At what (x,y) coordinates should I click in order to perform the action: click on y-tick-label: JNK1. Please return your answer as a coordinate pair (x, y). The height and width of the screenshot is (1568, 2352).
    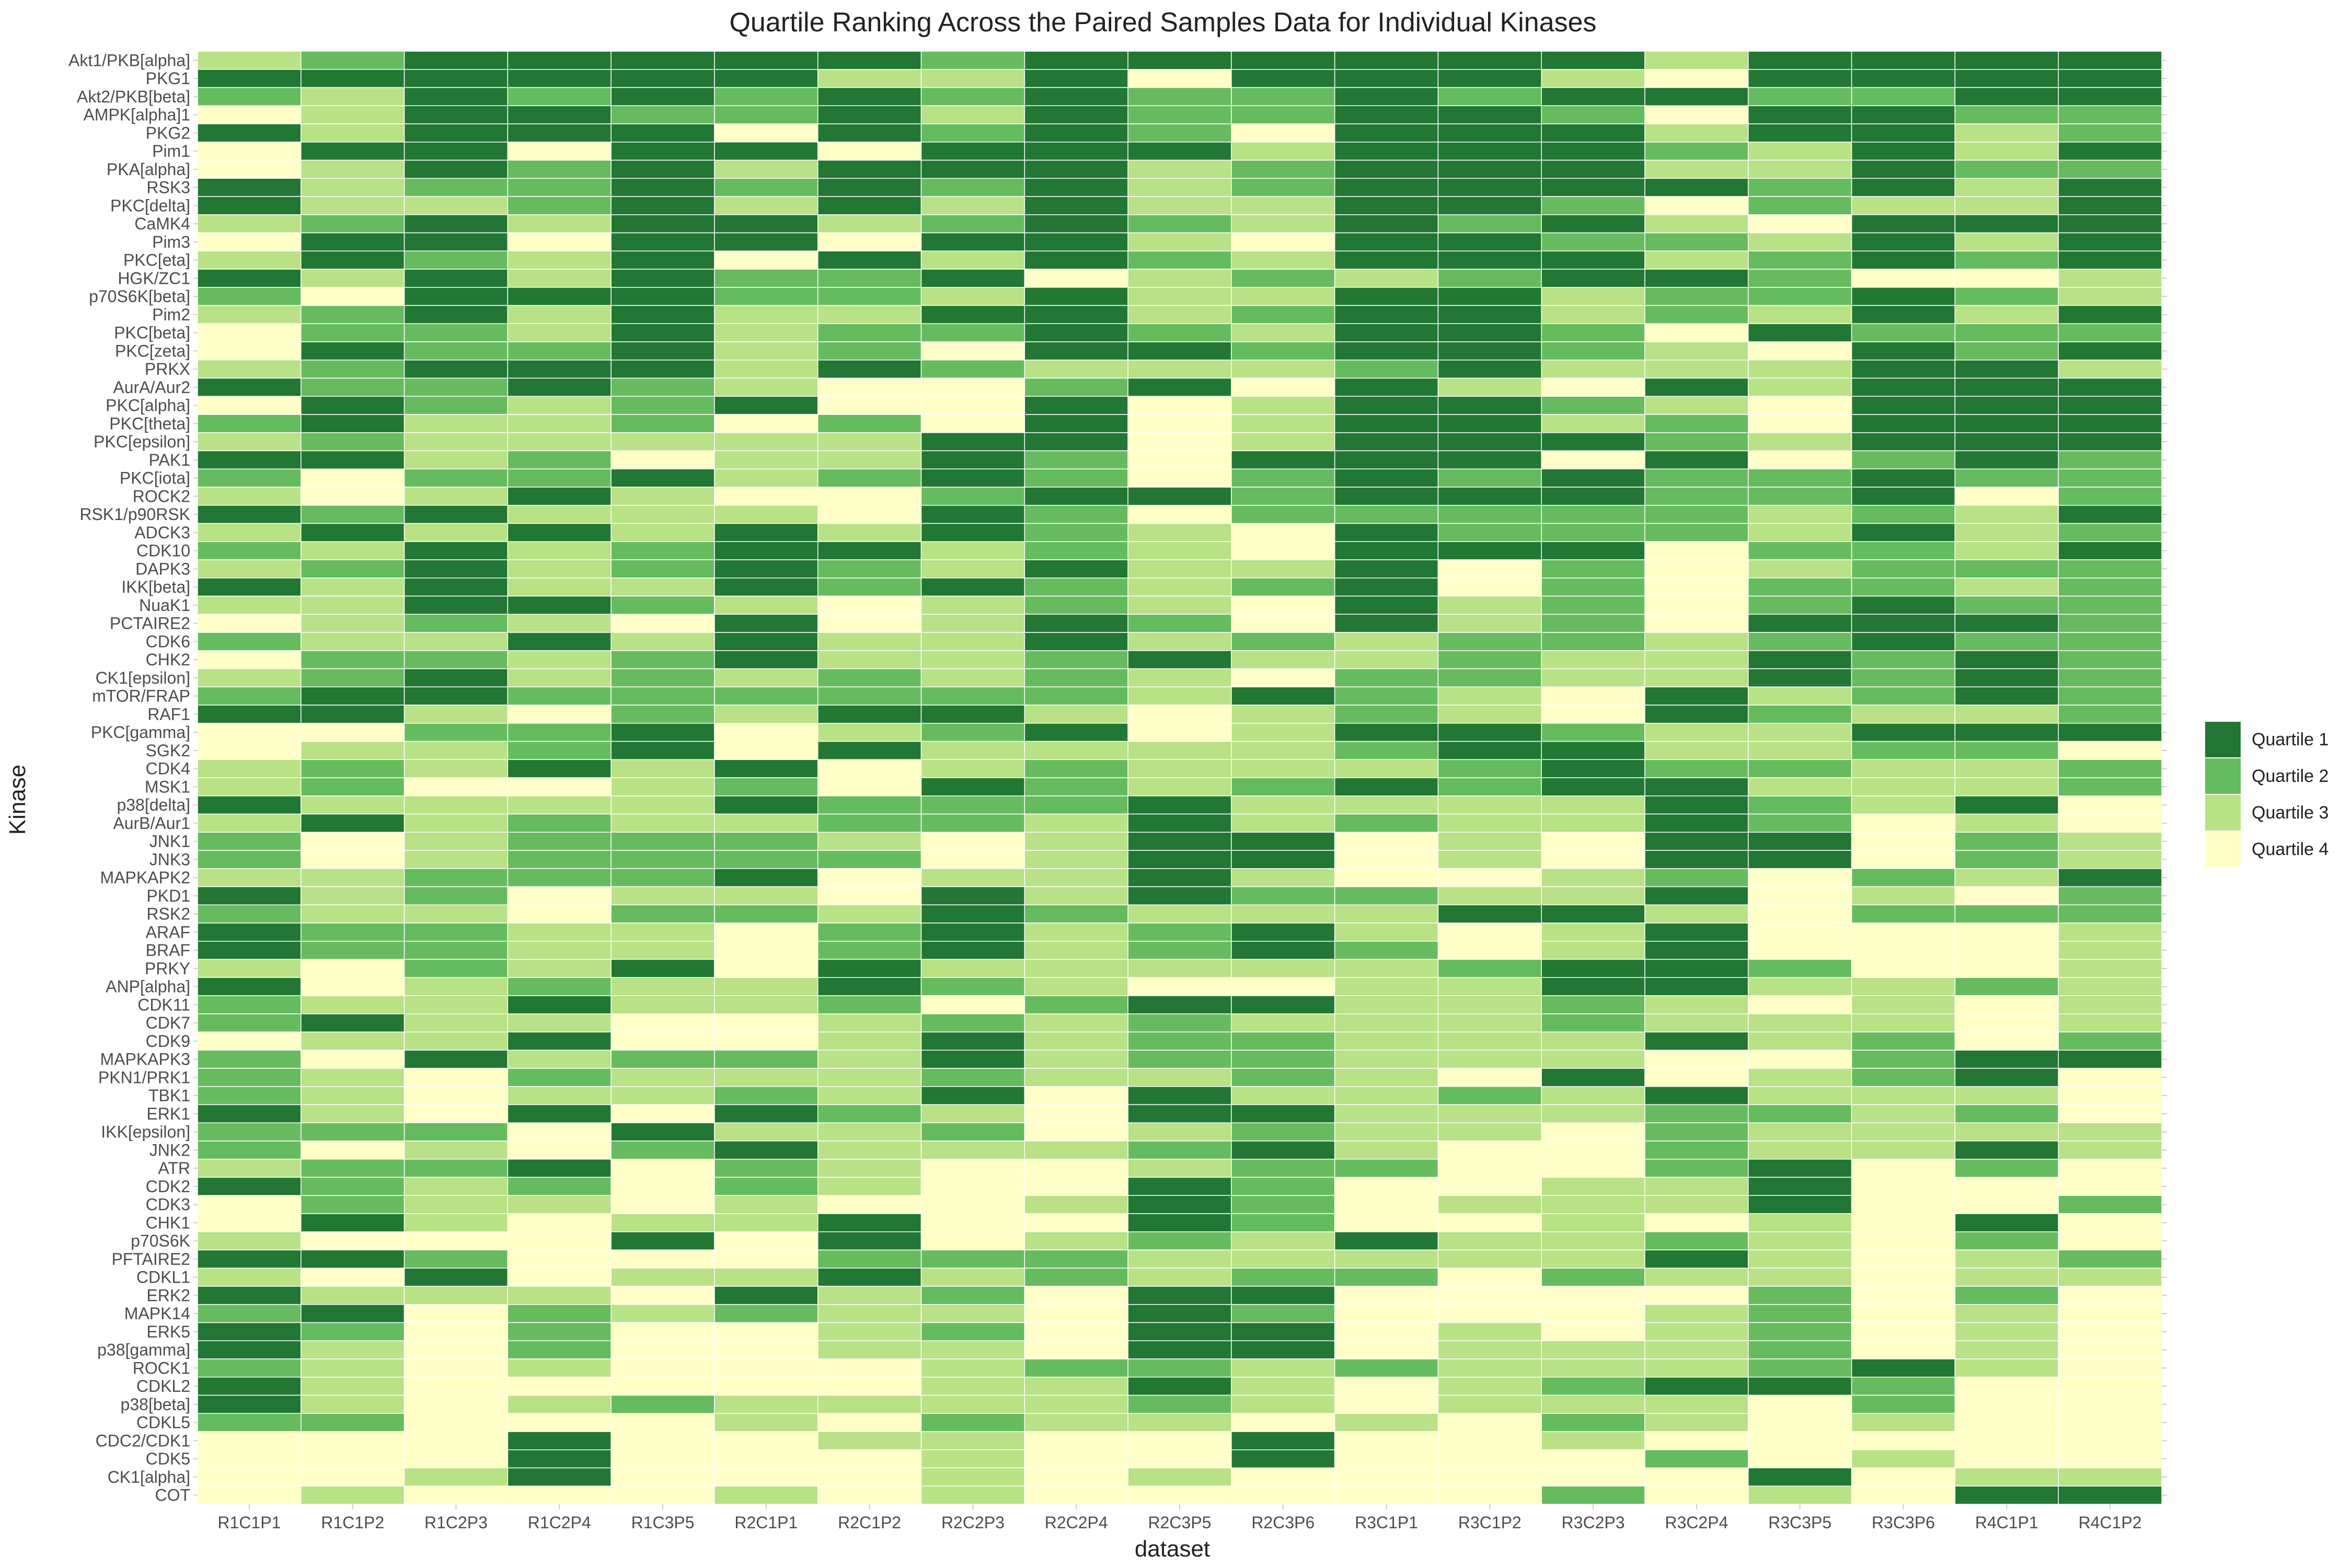
    Looking at the image, I should click on (169, 841).